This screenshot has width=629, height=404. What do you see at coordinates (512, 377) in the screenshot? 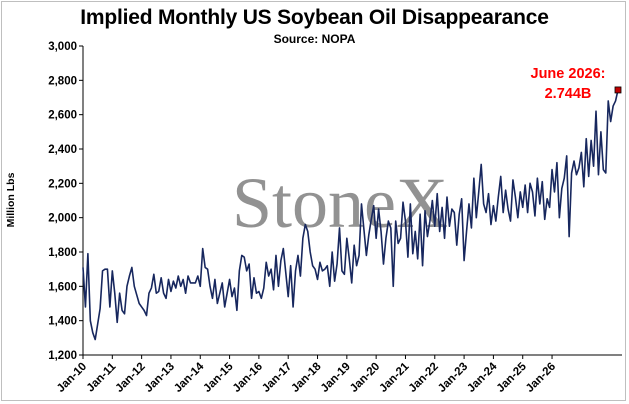
I see `x-tick-label: Jan-25` at bounding box center [512, 377].